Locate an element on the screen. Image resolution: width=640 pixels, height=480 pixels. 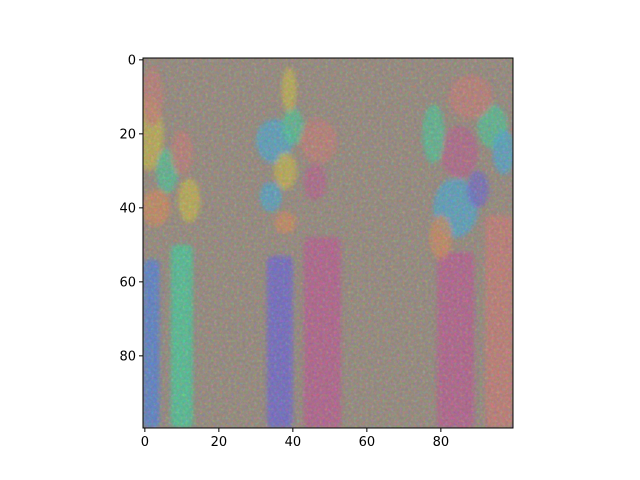
y-tick-label: 0 is located at coordinates (132, 60).